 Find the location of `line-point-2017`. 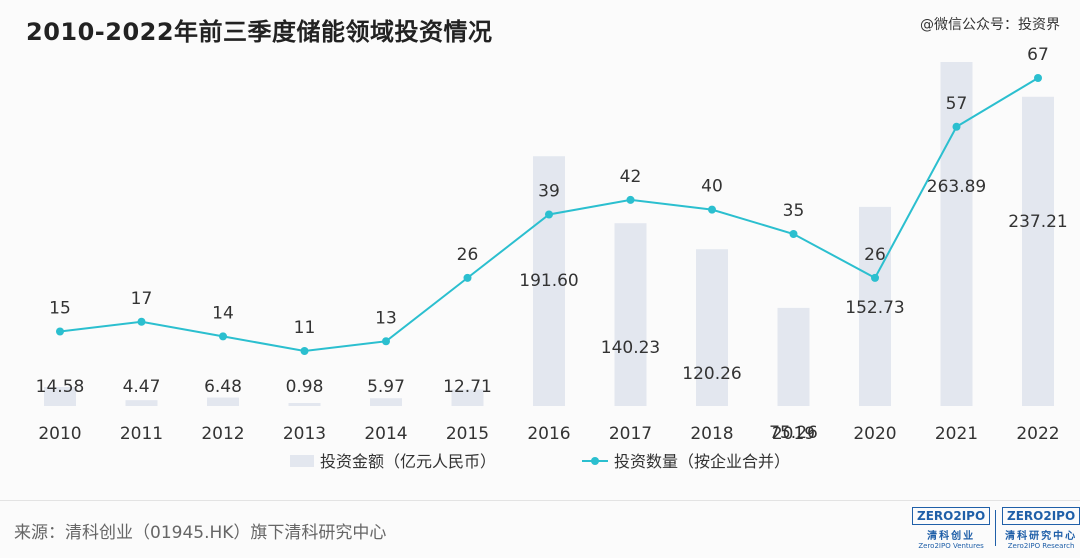

line-point-2017 is located at coordinates (630, 199).